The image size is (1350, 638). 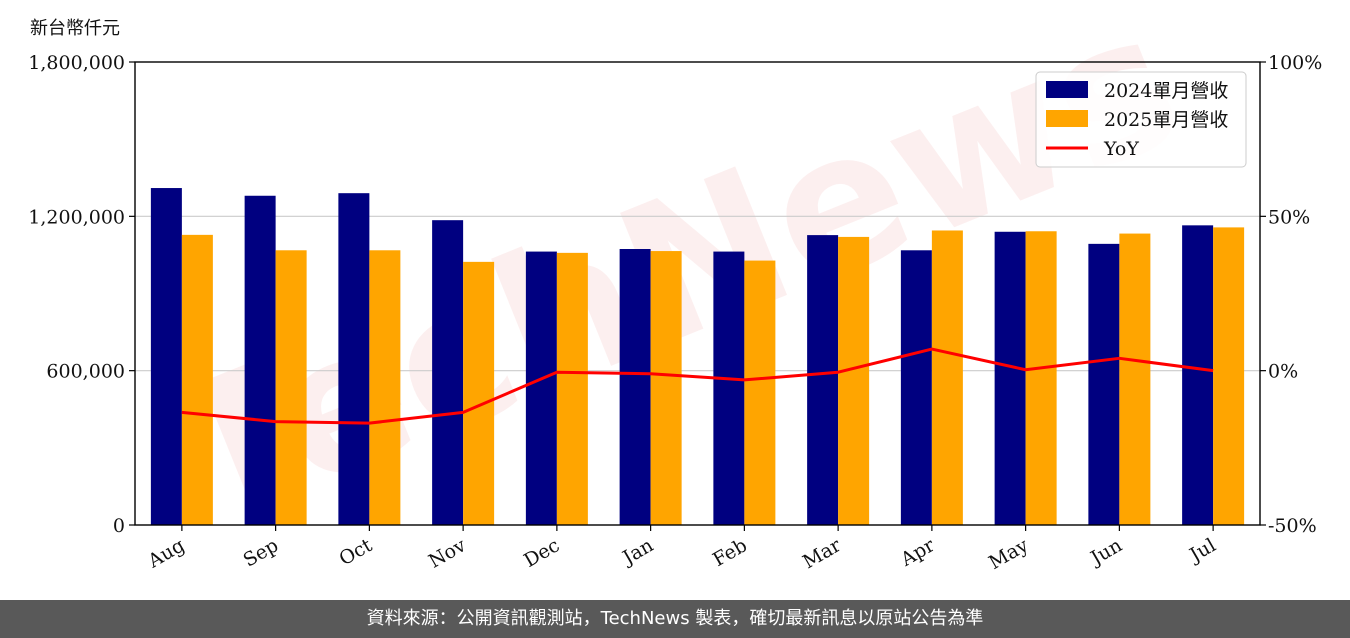 I want to click on bar-2024-aug, so click(x=166, y=357).